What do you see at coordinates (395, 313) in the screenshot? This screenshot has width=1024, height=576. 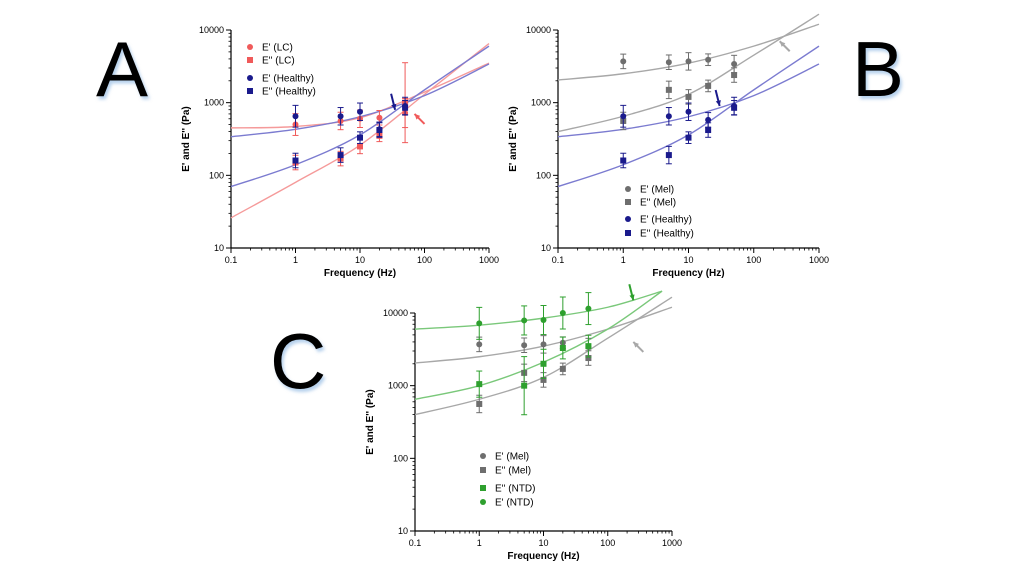 I see `y-tick-label: 10000` at bounding box center [395, 313].